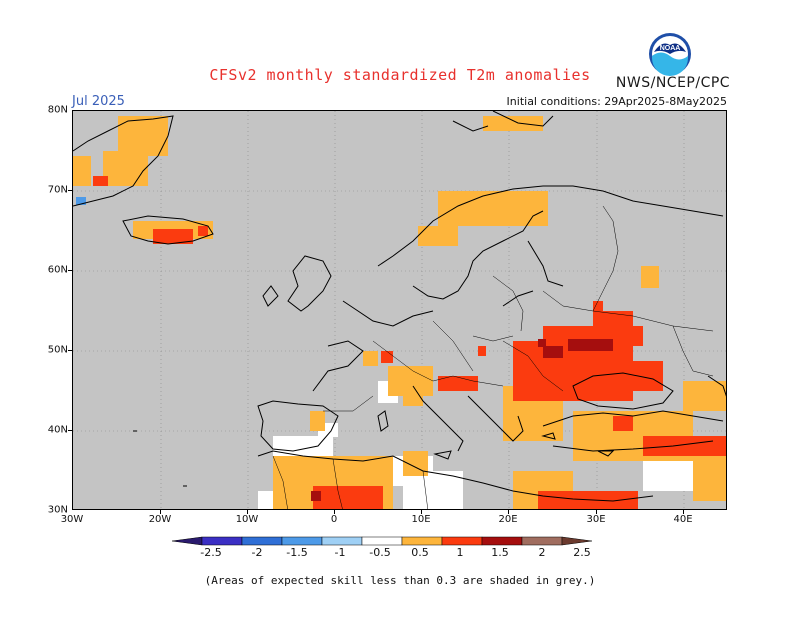  What do you see at coordinates (160, 519) in the screenshot?
I see `lon-label-20w: 20W` at bounding box center [160, 519].